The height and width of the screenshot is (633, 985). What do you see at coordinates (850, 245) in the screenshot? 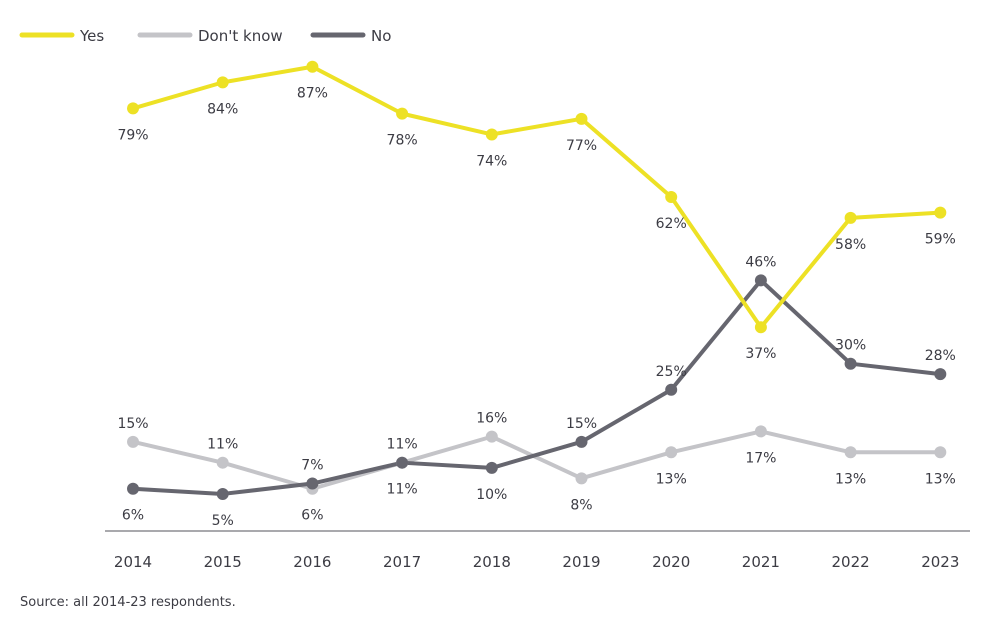
I see `data-label-yes: 58%` at bounding box center [850, 245].